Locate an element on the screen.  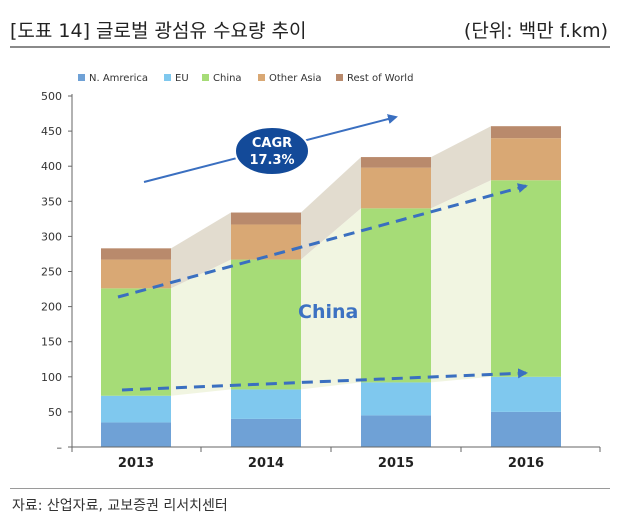
bar-segment-2016-other-asia is located at coordinates (526, 159).